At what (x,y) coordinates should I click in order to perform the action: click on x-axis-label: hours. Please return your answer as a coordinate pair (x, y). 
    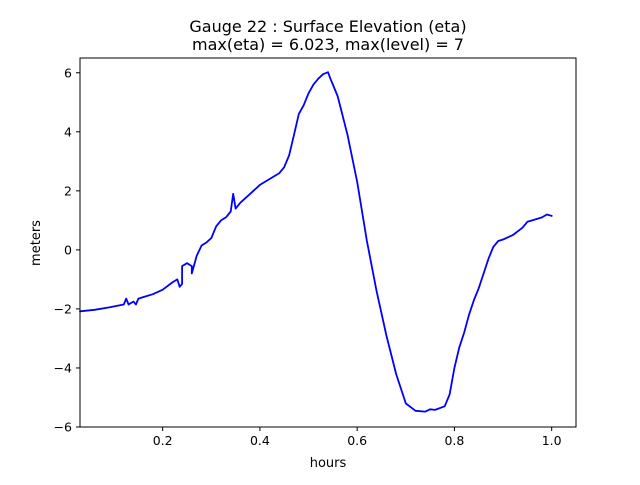
    Looking at the image, I should click on (328, 463).